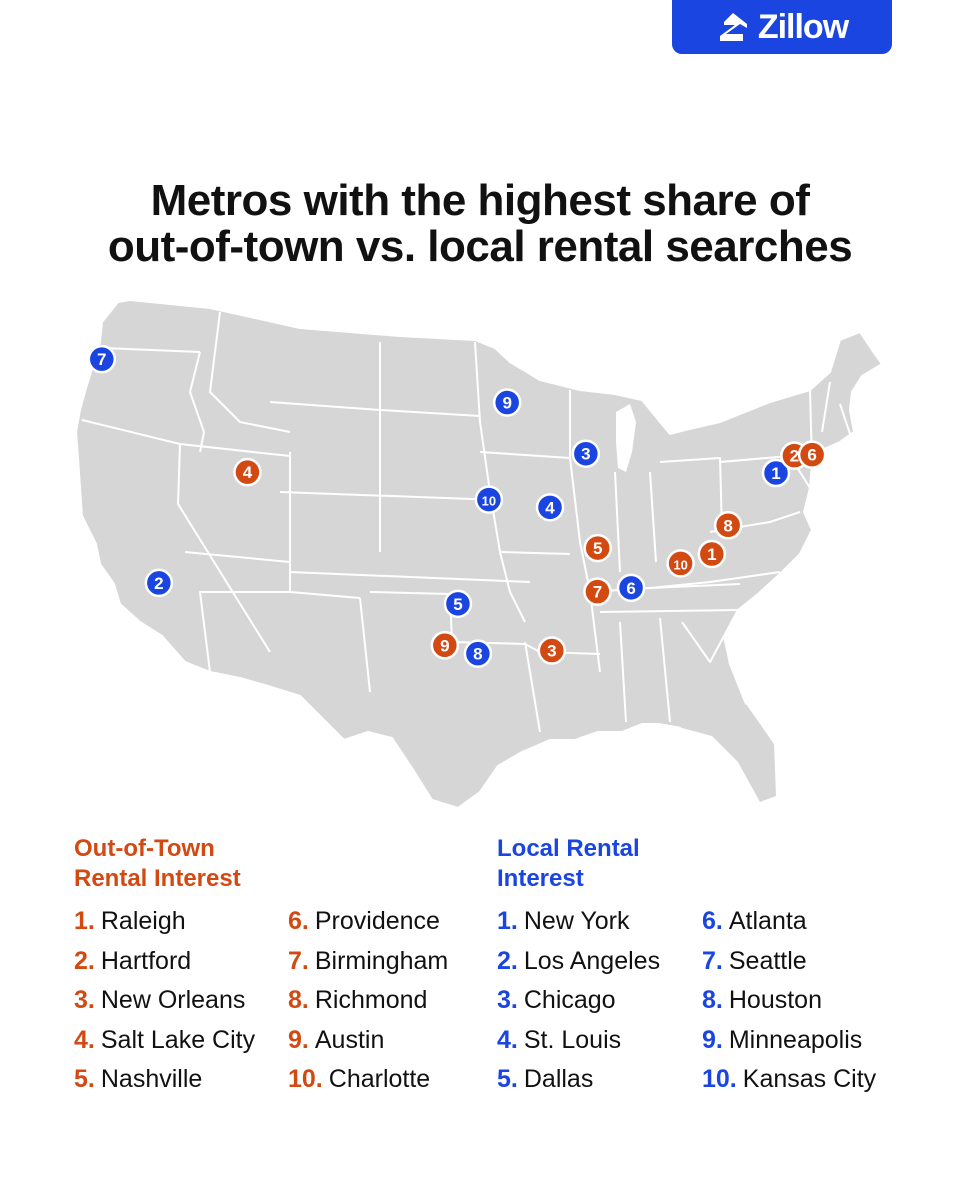  Describe the element at coordinates (133, 960) in the screenshot. I see `list-item: 2. Hartford` at that location.